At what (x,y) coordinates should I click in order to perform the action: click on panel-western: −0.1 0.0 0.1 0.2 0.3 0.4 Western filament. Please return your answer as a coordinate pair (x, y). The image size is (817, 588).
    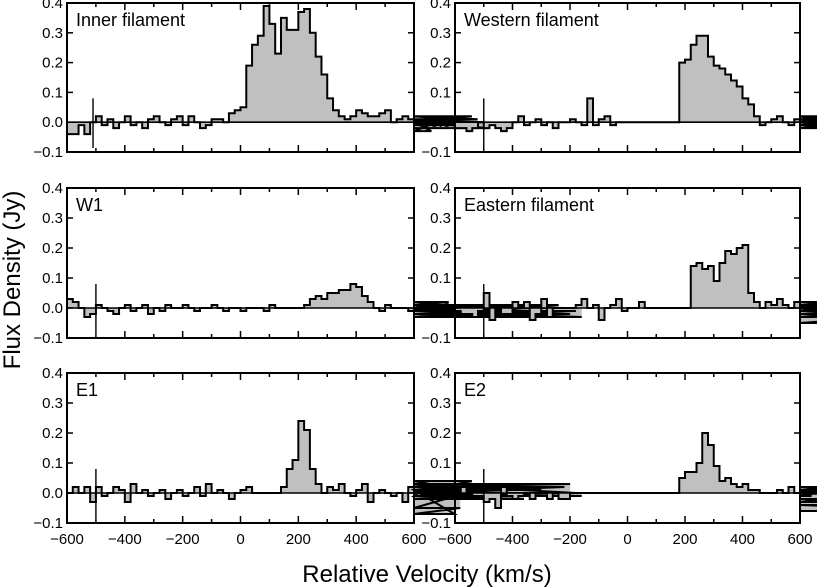
    Looking at the image, I should click on (619, 80).